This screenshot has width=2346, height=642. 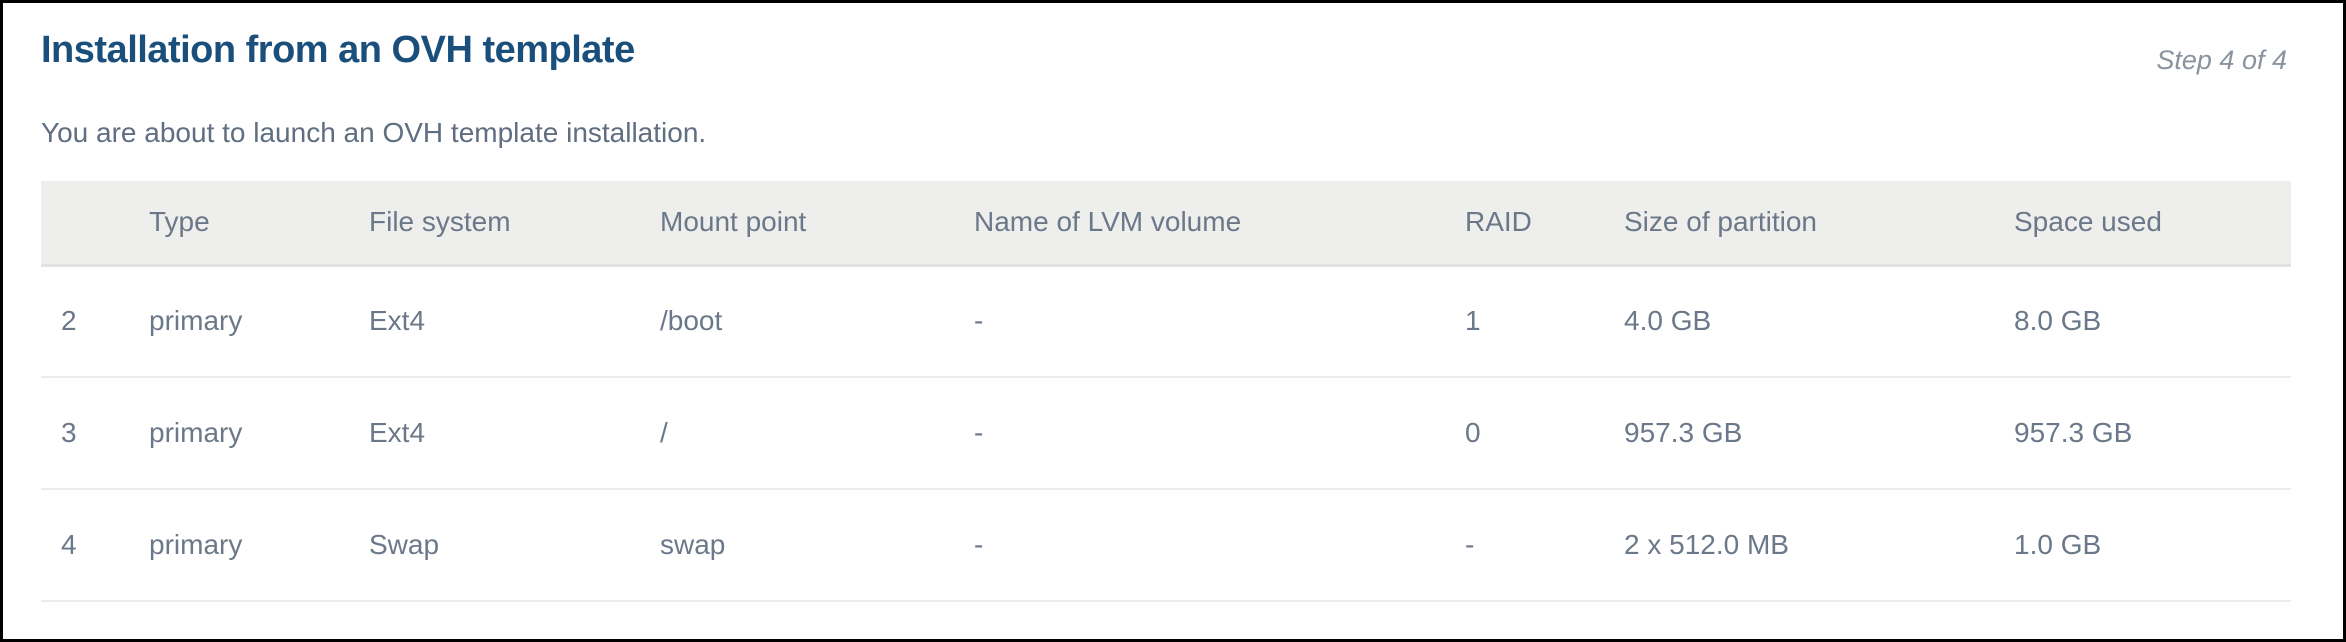 I want to click on column-header-raid: RAID, so click(x=1498, y=222).